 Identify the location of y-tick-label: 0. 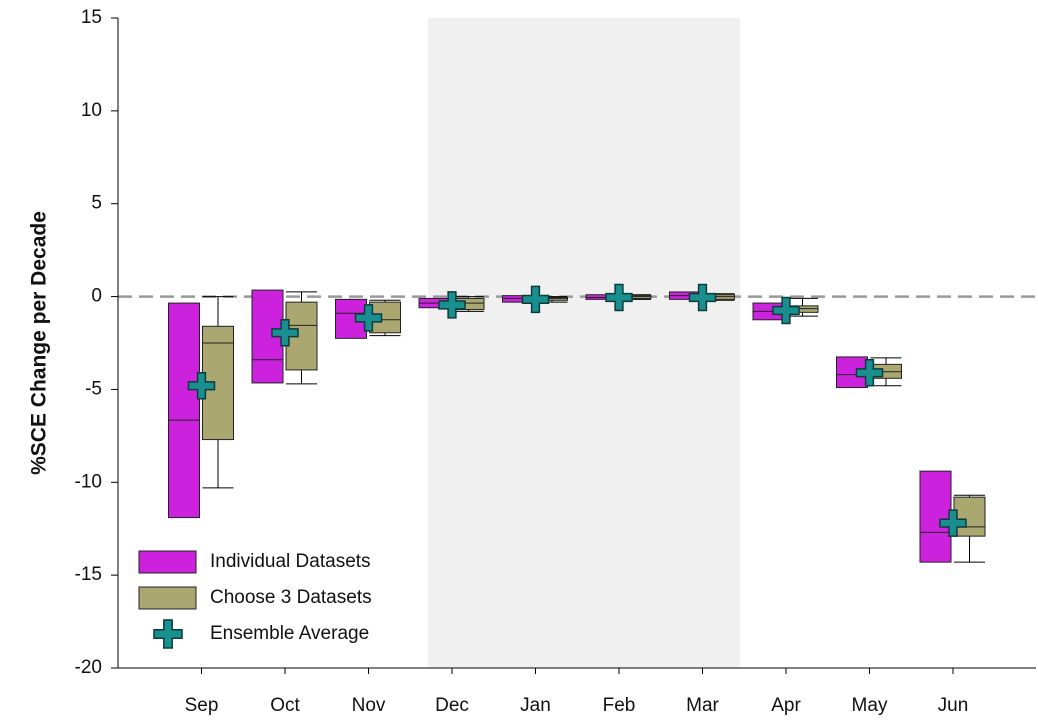
(96, 296).